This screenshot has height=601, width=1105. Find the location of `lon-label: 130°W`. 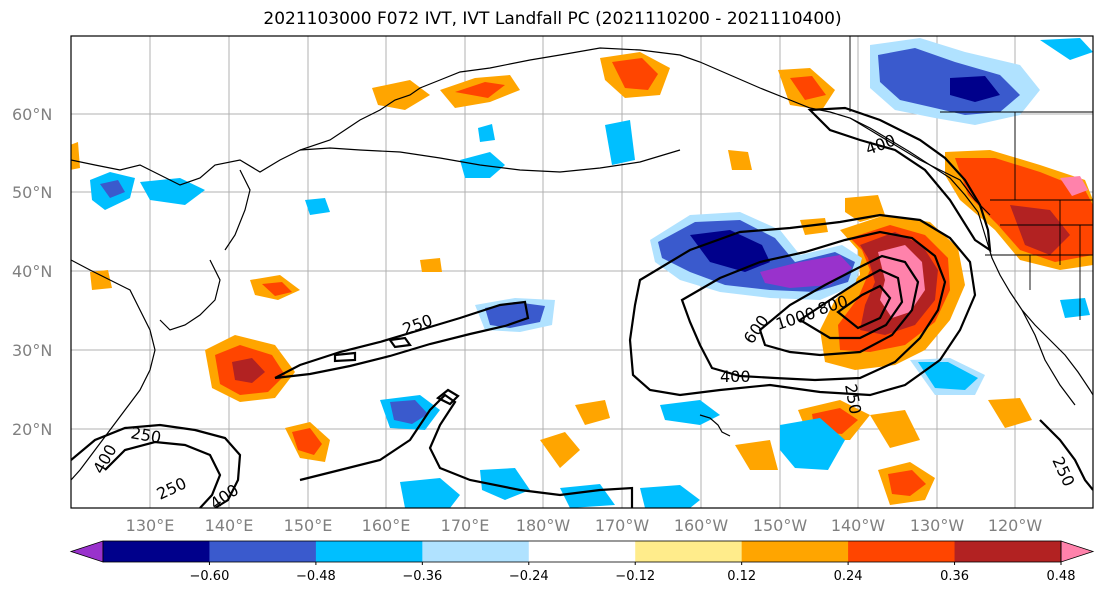

lon-label: 130°W is located at coordinates (937, 525).